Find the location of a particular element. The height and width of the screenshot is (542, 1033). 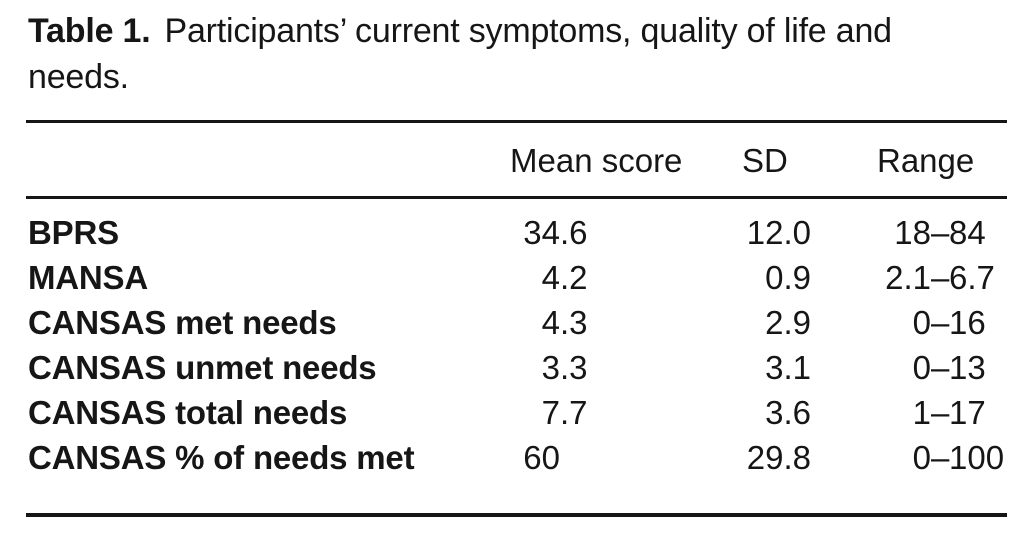

table-row: CANSAS unmet needs 3.3 3.1 0–13 is located at coordinates (516, 367).